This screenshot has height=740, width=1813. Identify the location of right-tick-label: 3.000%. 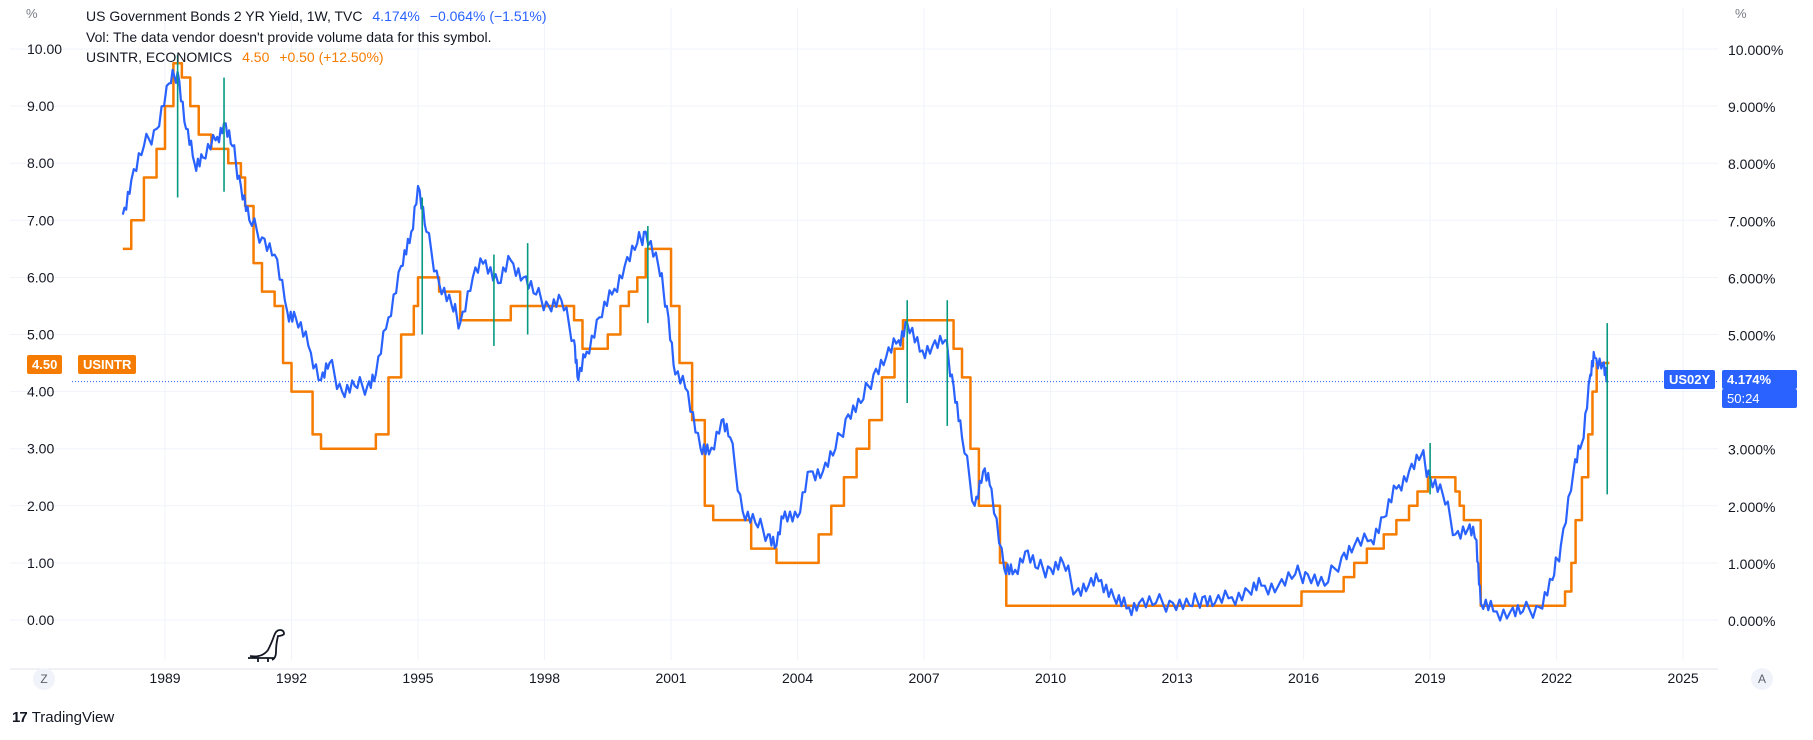
(1751, 450).